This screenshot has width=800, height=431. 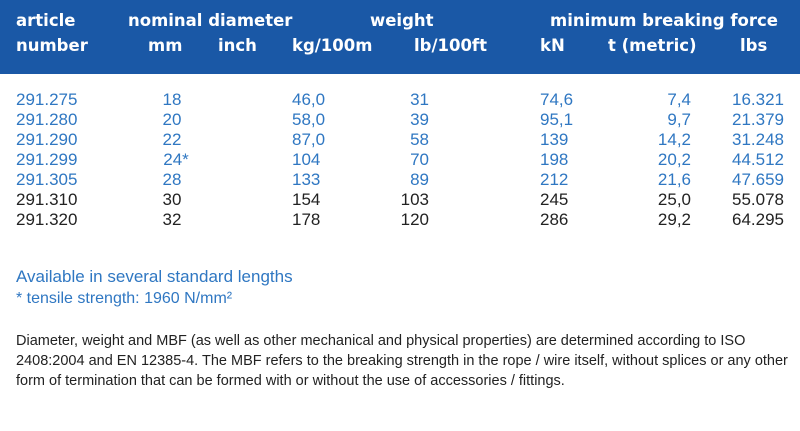 What do you see at coordinates (306, 159) in the screenshot?
I see `cell-kg: 104` at bounding box center [306, 159].